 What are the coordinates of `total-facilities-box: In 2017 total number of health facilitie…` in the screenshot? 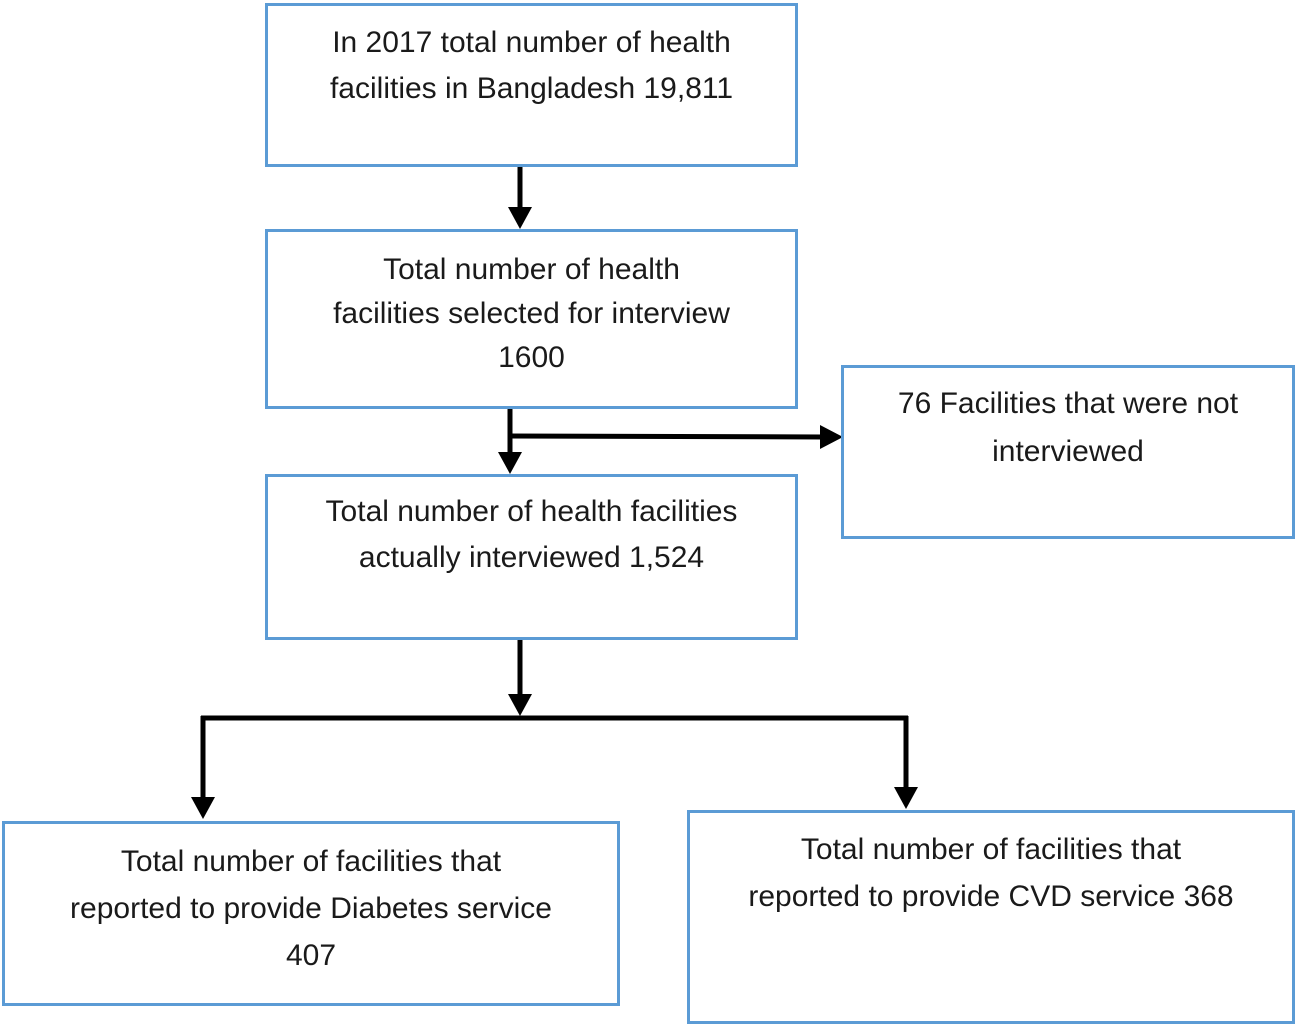 It's located at (531, 85).